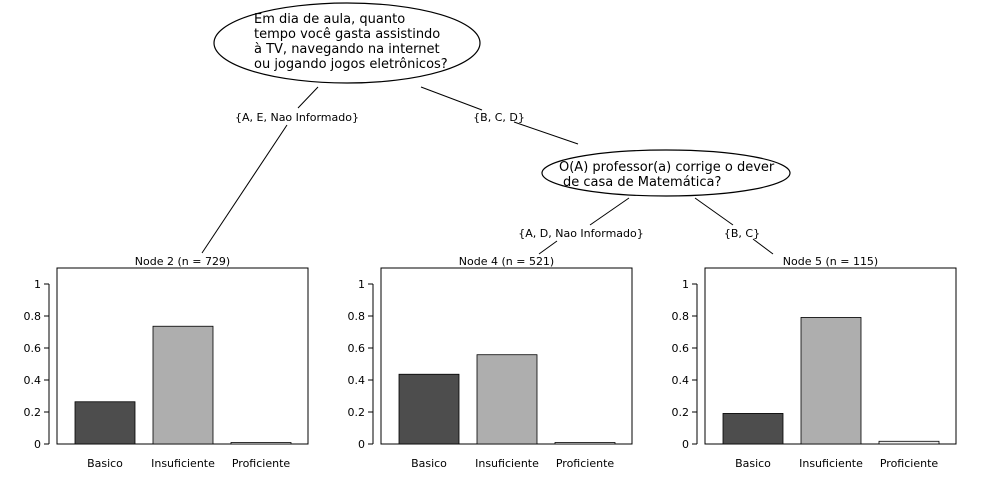  Describe the element at coordinates (499, 117) in the screenshot. I see `root-right-edge-label: {B, C, D}` at that location.